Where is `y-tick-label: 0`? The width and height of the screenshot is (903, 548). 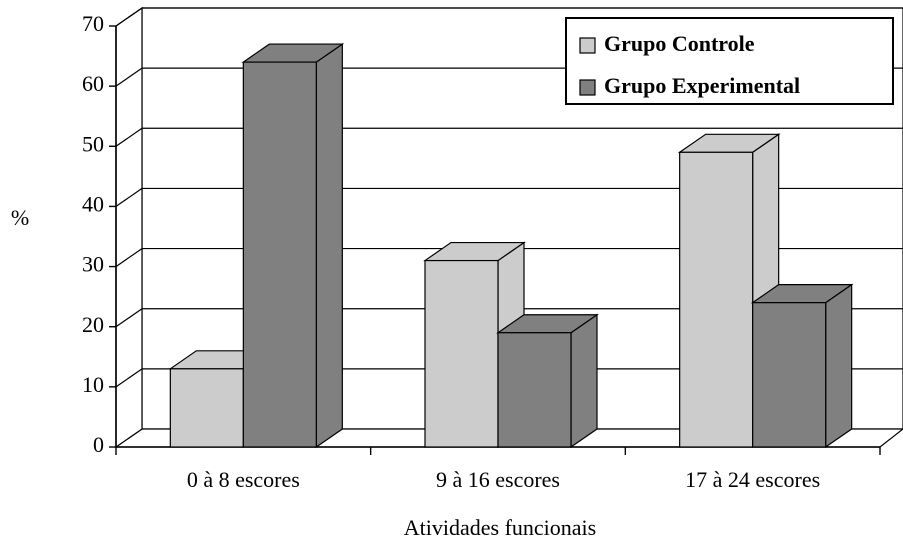
y-tick-label: 0 is located at coordinates (98, 444).